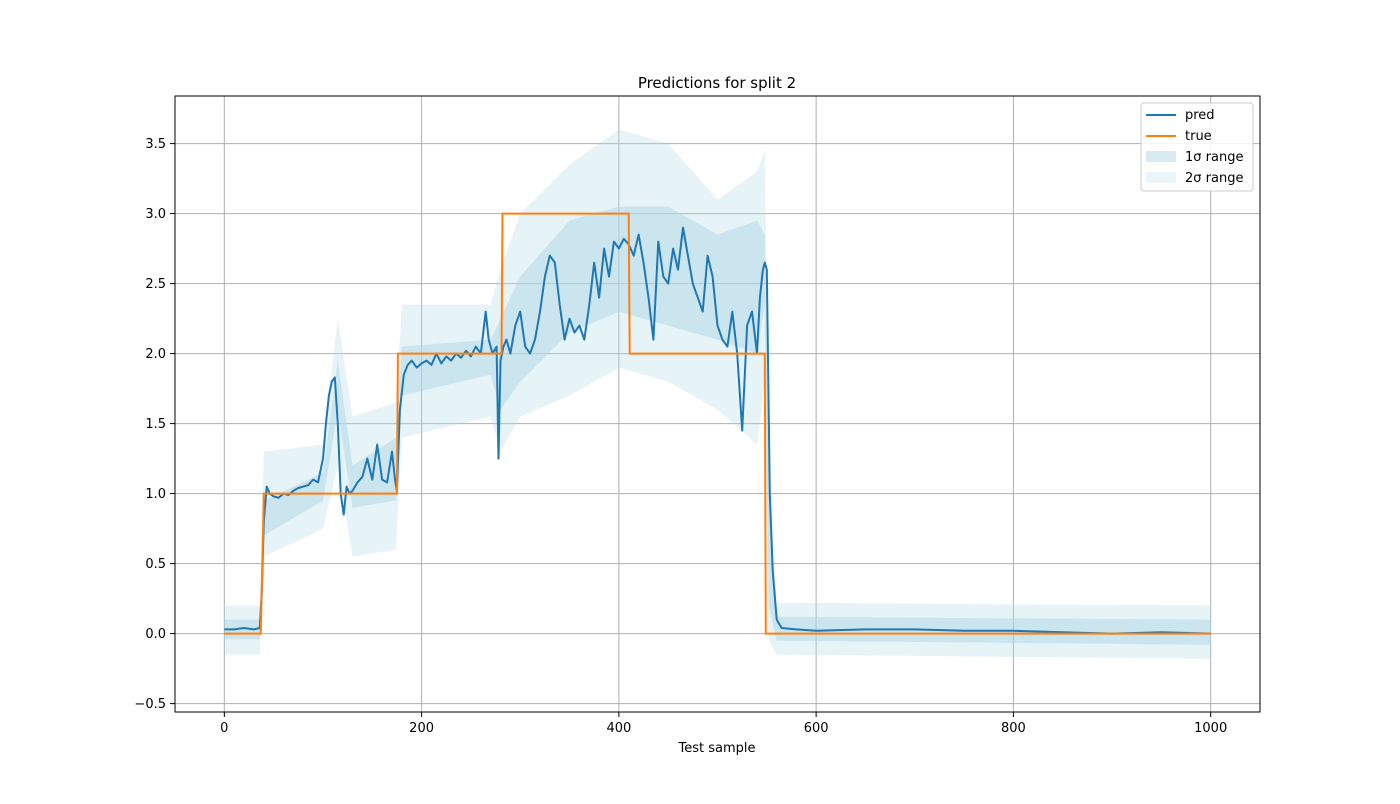 This screenshot has width=1400, height=804. What do you see at coordinates (717, 748) in the screenshot?
I see `x-axis-label: Test sample` at bounding box center [717, 748].